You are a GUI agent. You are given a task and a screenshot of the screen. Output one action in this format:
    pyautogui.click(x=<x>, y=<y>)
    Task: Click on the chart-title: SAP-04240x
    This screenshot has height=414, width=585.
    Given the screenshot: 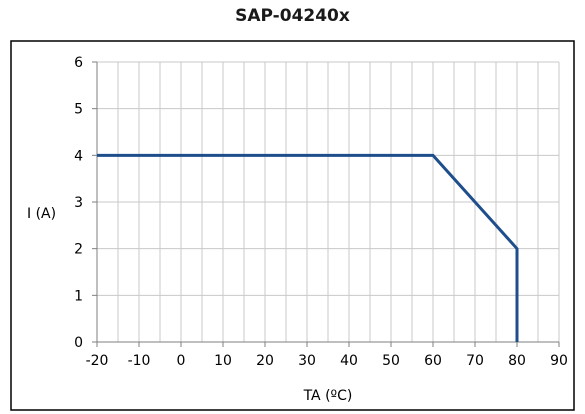 What is the action you would take?
    pyautogui.click(x=292, y=16)
    